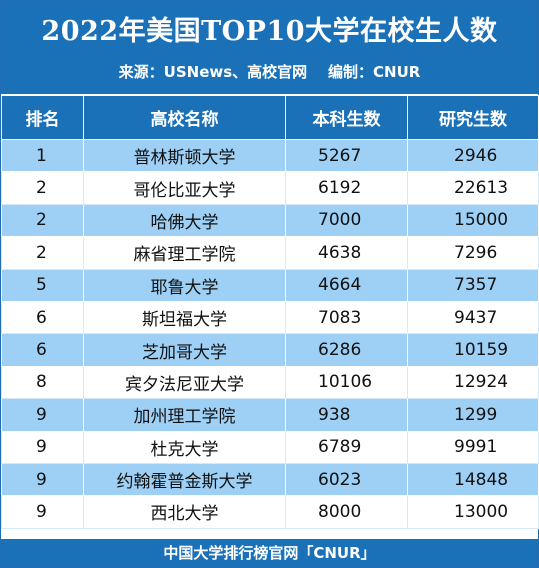 This screenshot has width=539, height=568. Describe the element at coordinates (346, 512) in the screenshot. I see `undergrad-count-cell: 8000` at that location.